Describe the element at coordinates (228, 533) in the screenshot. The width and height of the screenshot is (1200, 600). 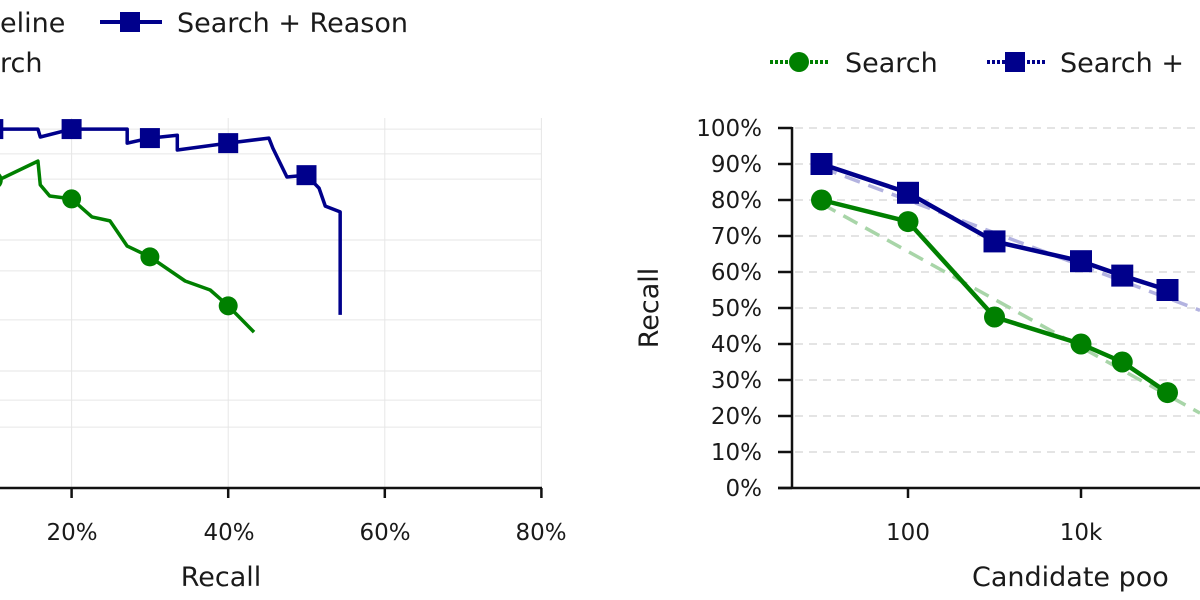
I see `left-x-tick-label: 40%` at that location.